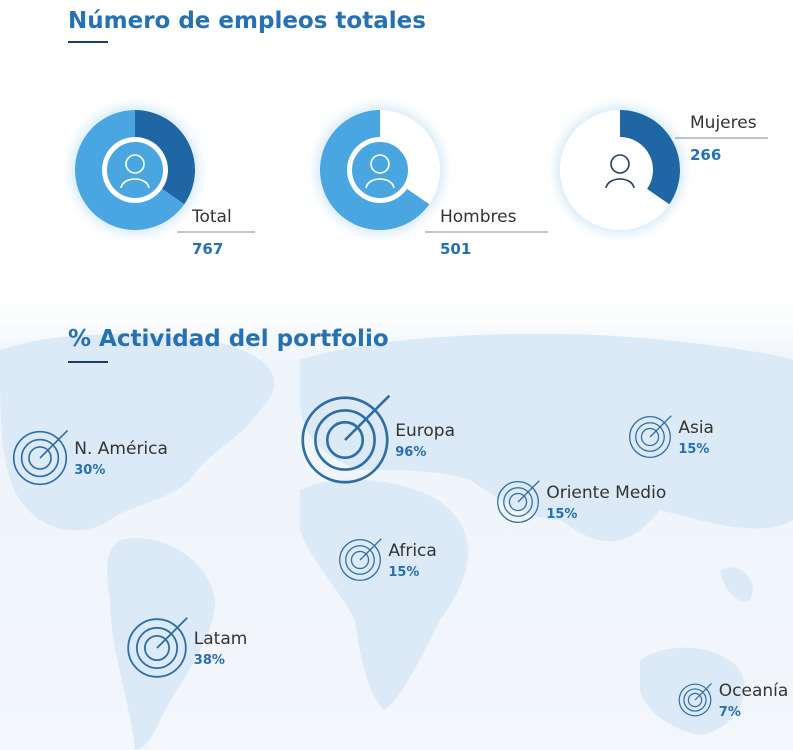 This screenshot has height=750, width=793. What do you see at coordinates (209, 660) in the screenshot?
I see `region-value: 38%` at bounding box center [209, 660].